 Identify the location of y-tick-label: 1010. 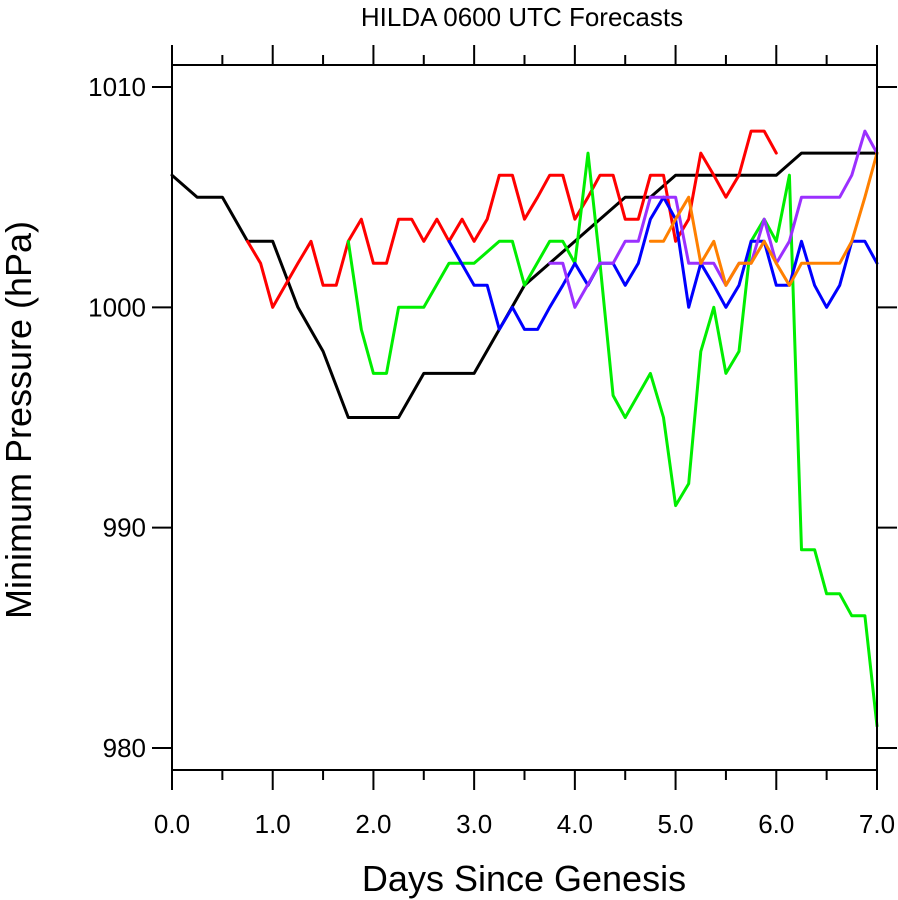
(117, 87).